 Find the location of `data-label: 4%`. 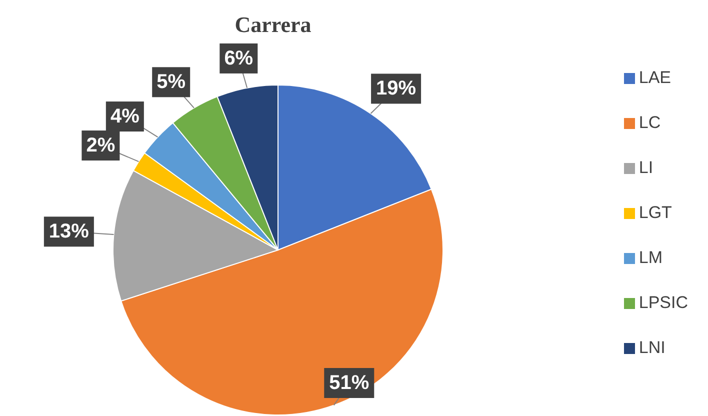

data-label: 4% is located at coordinates (125, 117).